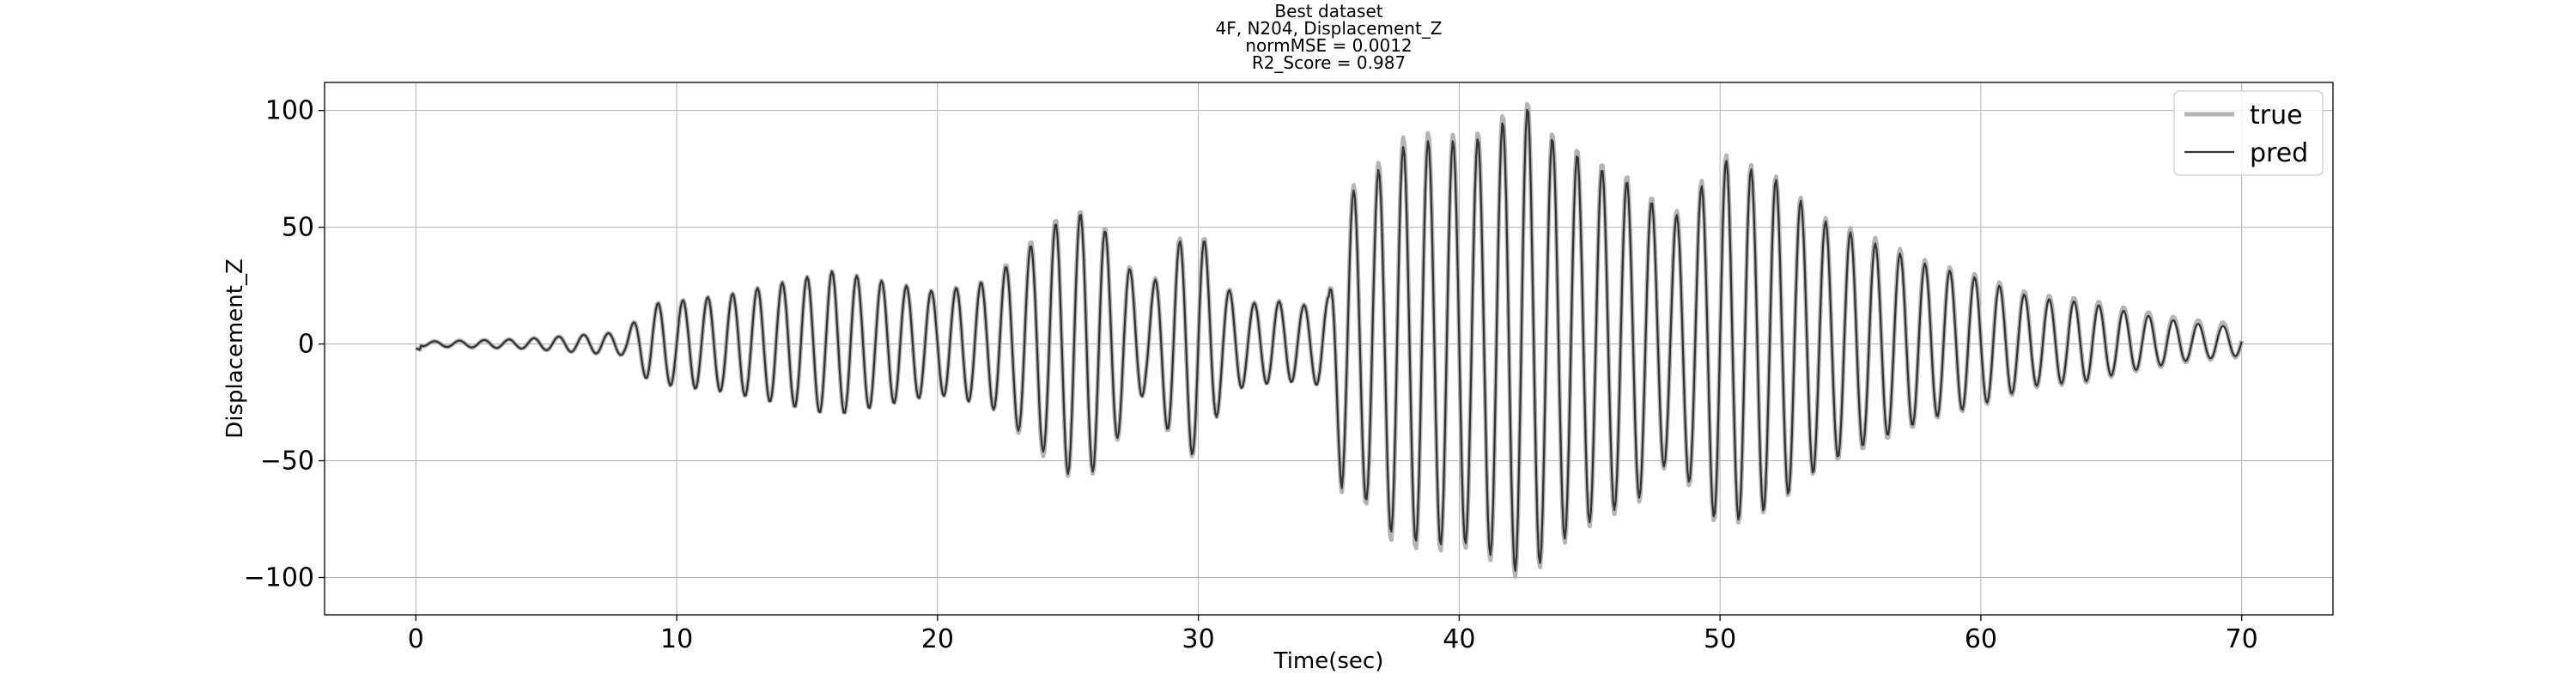  Describe the element at coordinates (2279, 153) in the screenshot. I see `legend-label-pred: pred` at that location.